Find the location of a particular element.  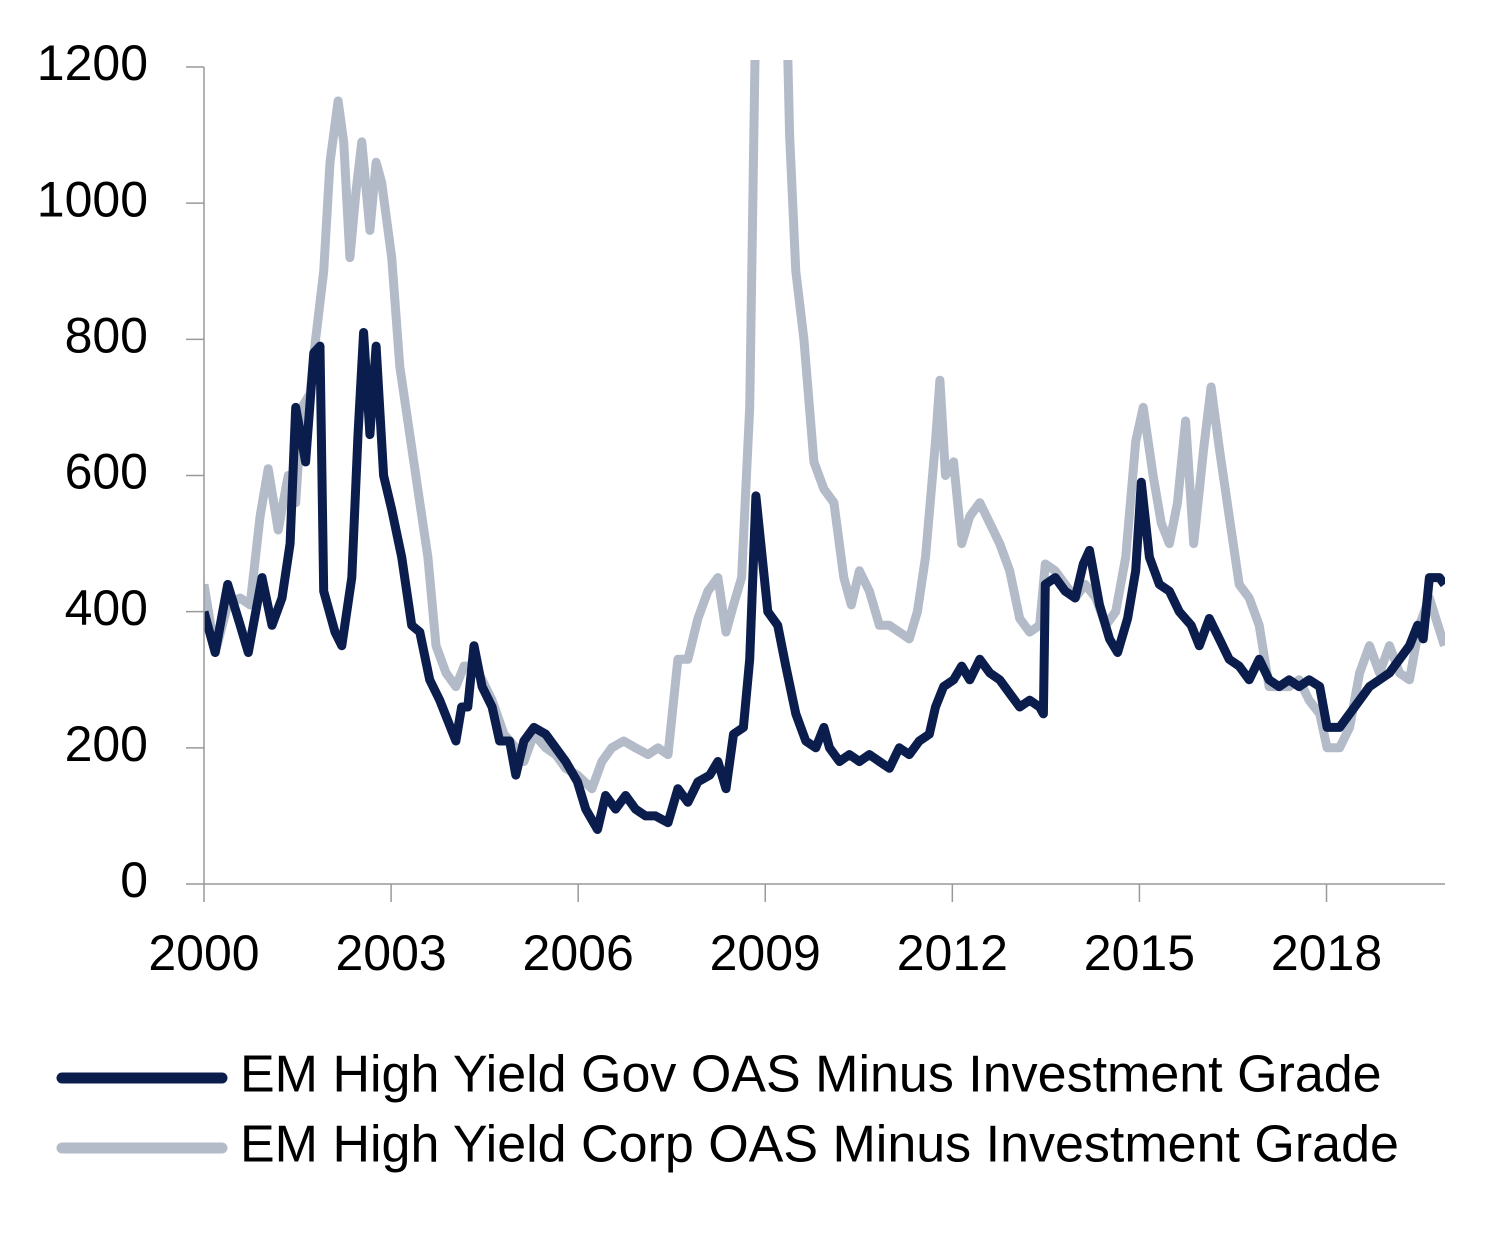

x-tick-label: 2015 is located at coordinates (1139, 953).